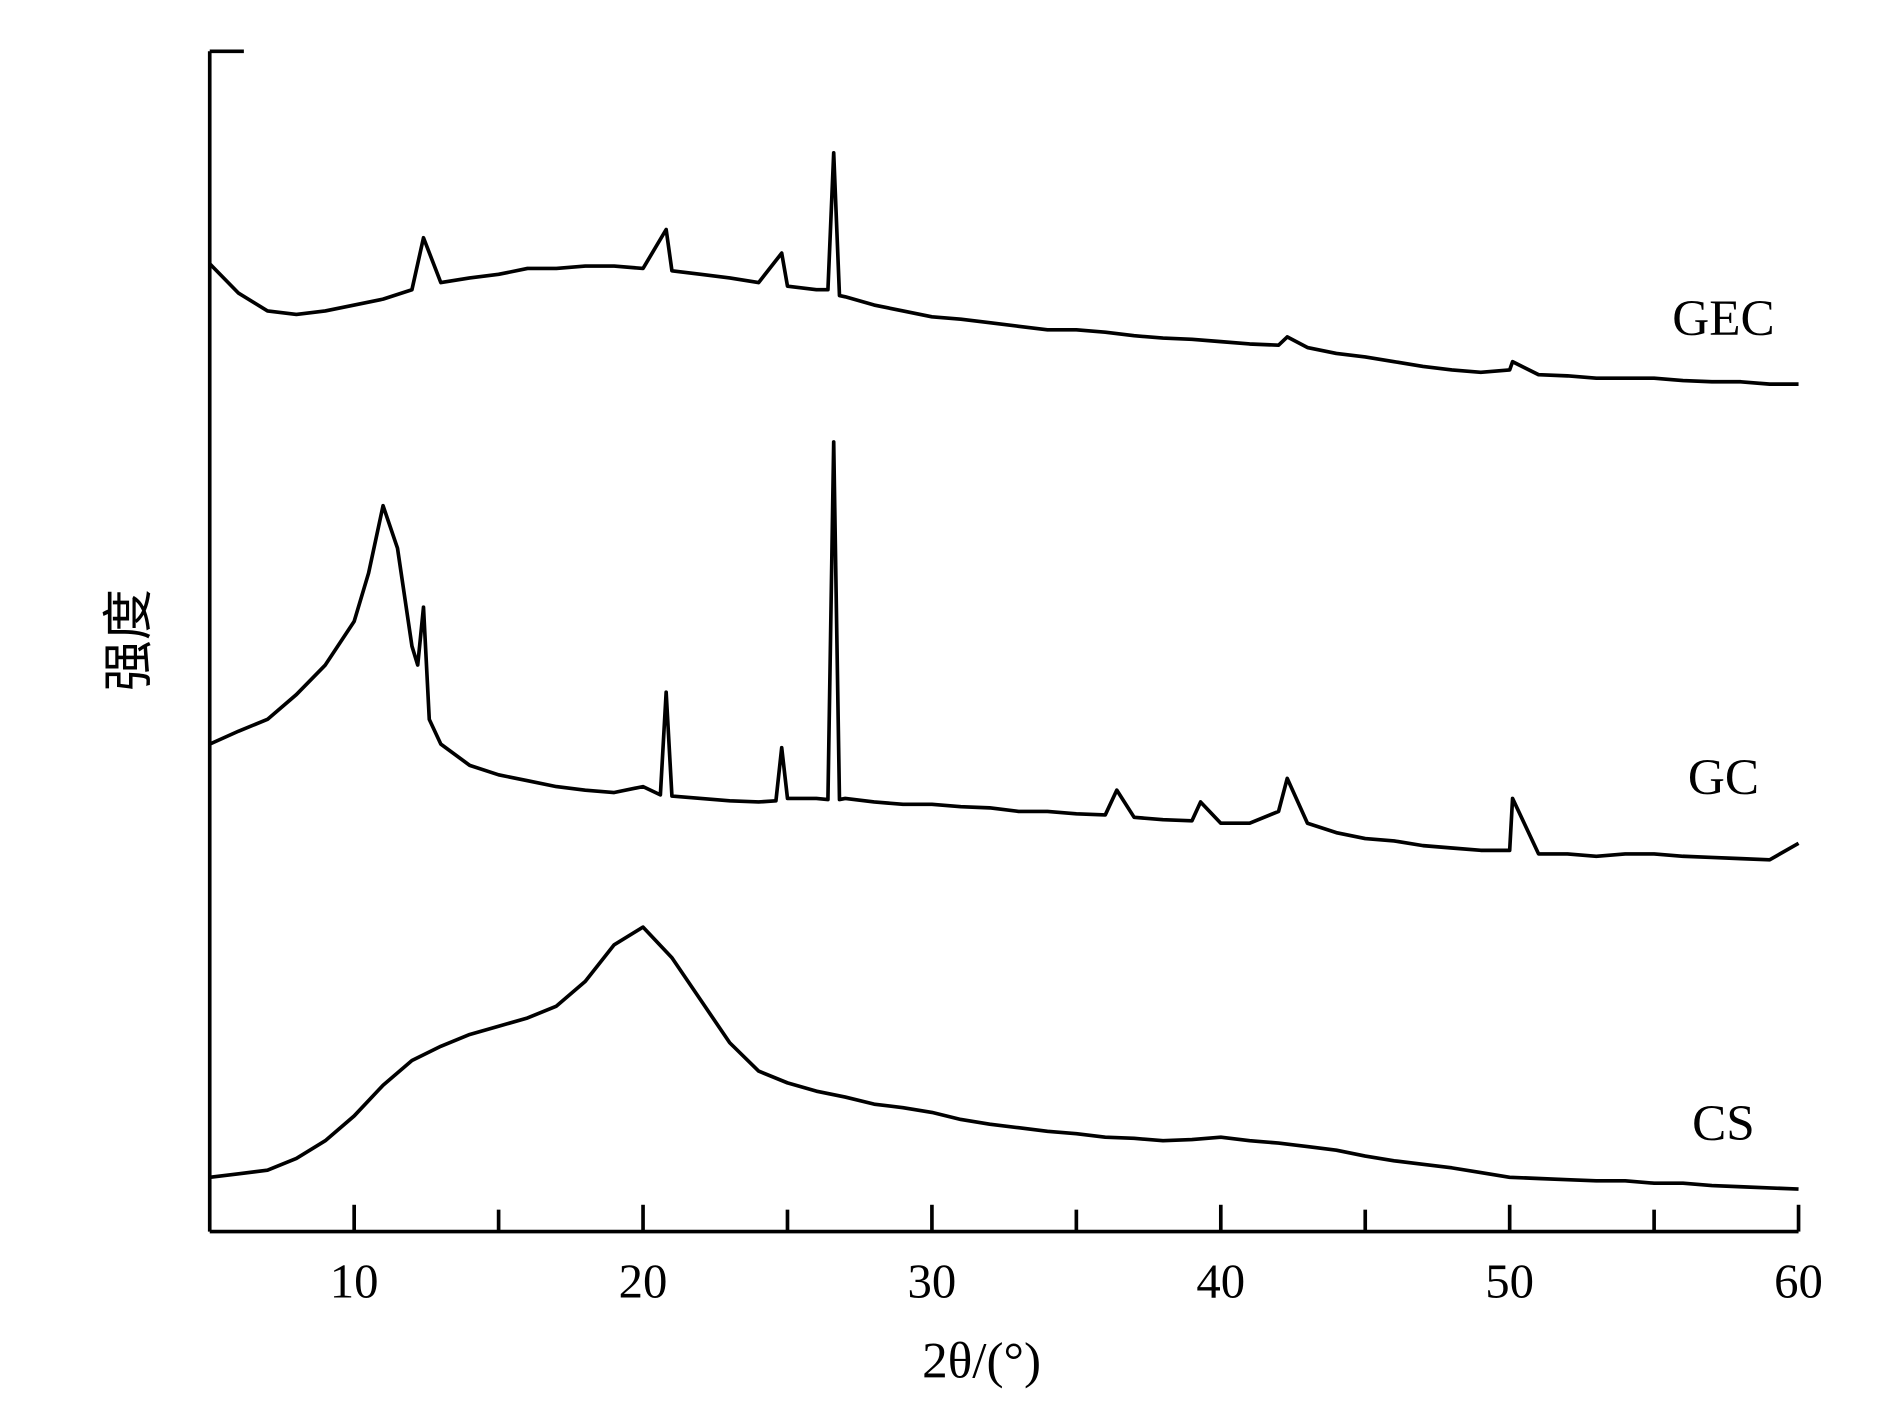 Image resolution: width=1890 pixels, height=1417 pixels. Describe the element at coordinates (1220, 1282) in the screenshot. I see `x-tick-label: 40` at that location.